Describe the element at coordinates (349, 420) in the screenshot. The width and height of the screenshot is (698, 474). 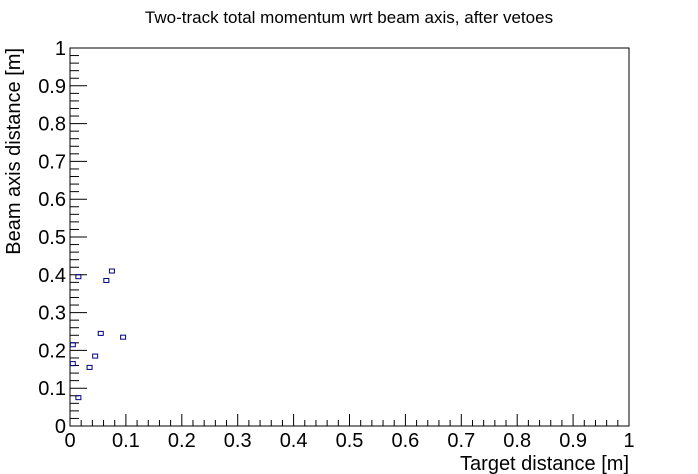
I see `x-axis` at that location.